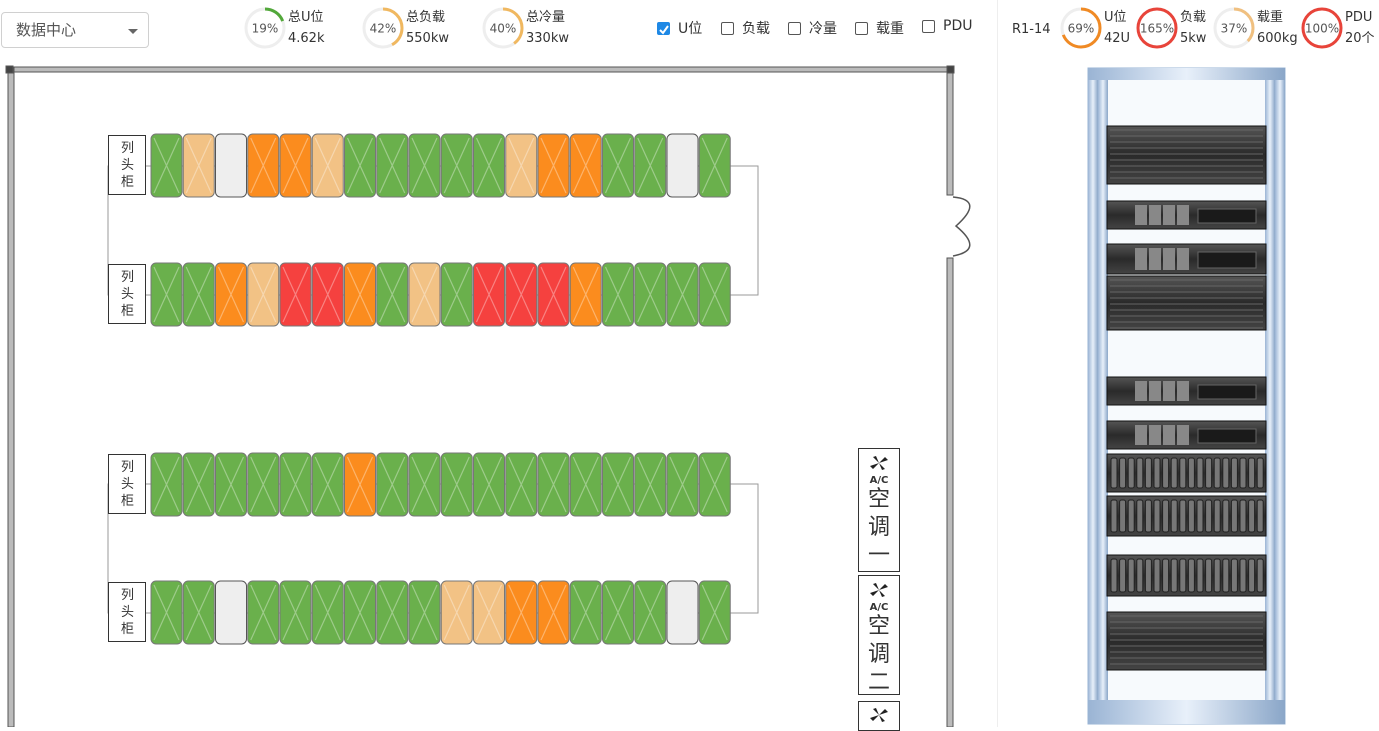  I want to click on dropdown: 数据中心, so click(75, 30).